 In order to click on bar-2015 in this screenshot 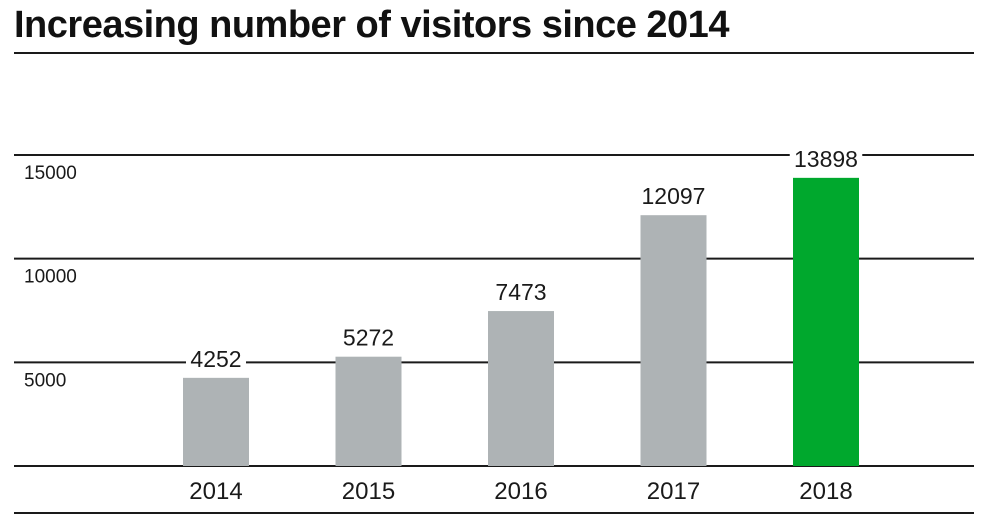, I will do `click(368, 411)`.